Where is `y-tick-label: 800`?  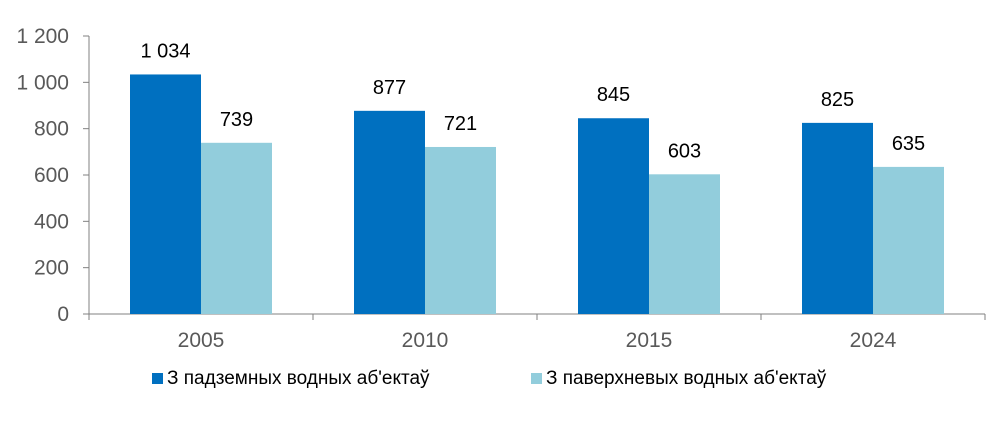
y-tick-label: 800 is located at coordinates (51, 129).